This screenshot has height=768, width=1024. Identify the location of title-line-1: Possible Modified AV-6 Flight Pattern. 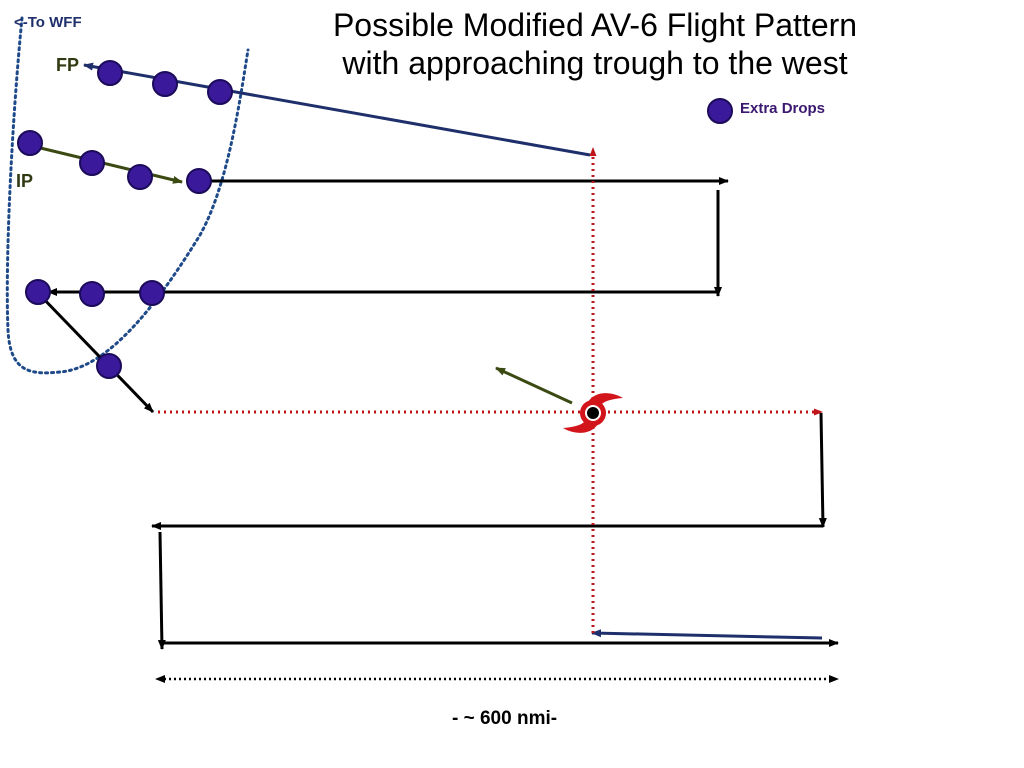
(595, 25).